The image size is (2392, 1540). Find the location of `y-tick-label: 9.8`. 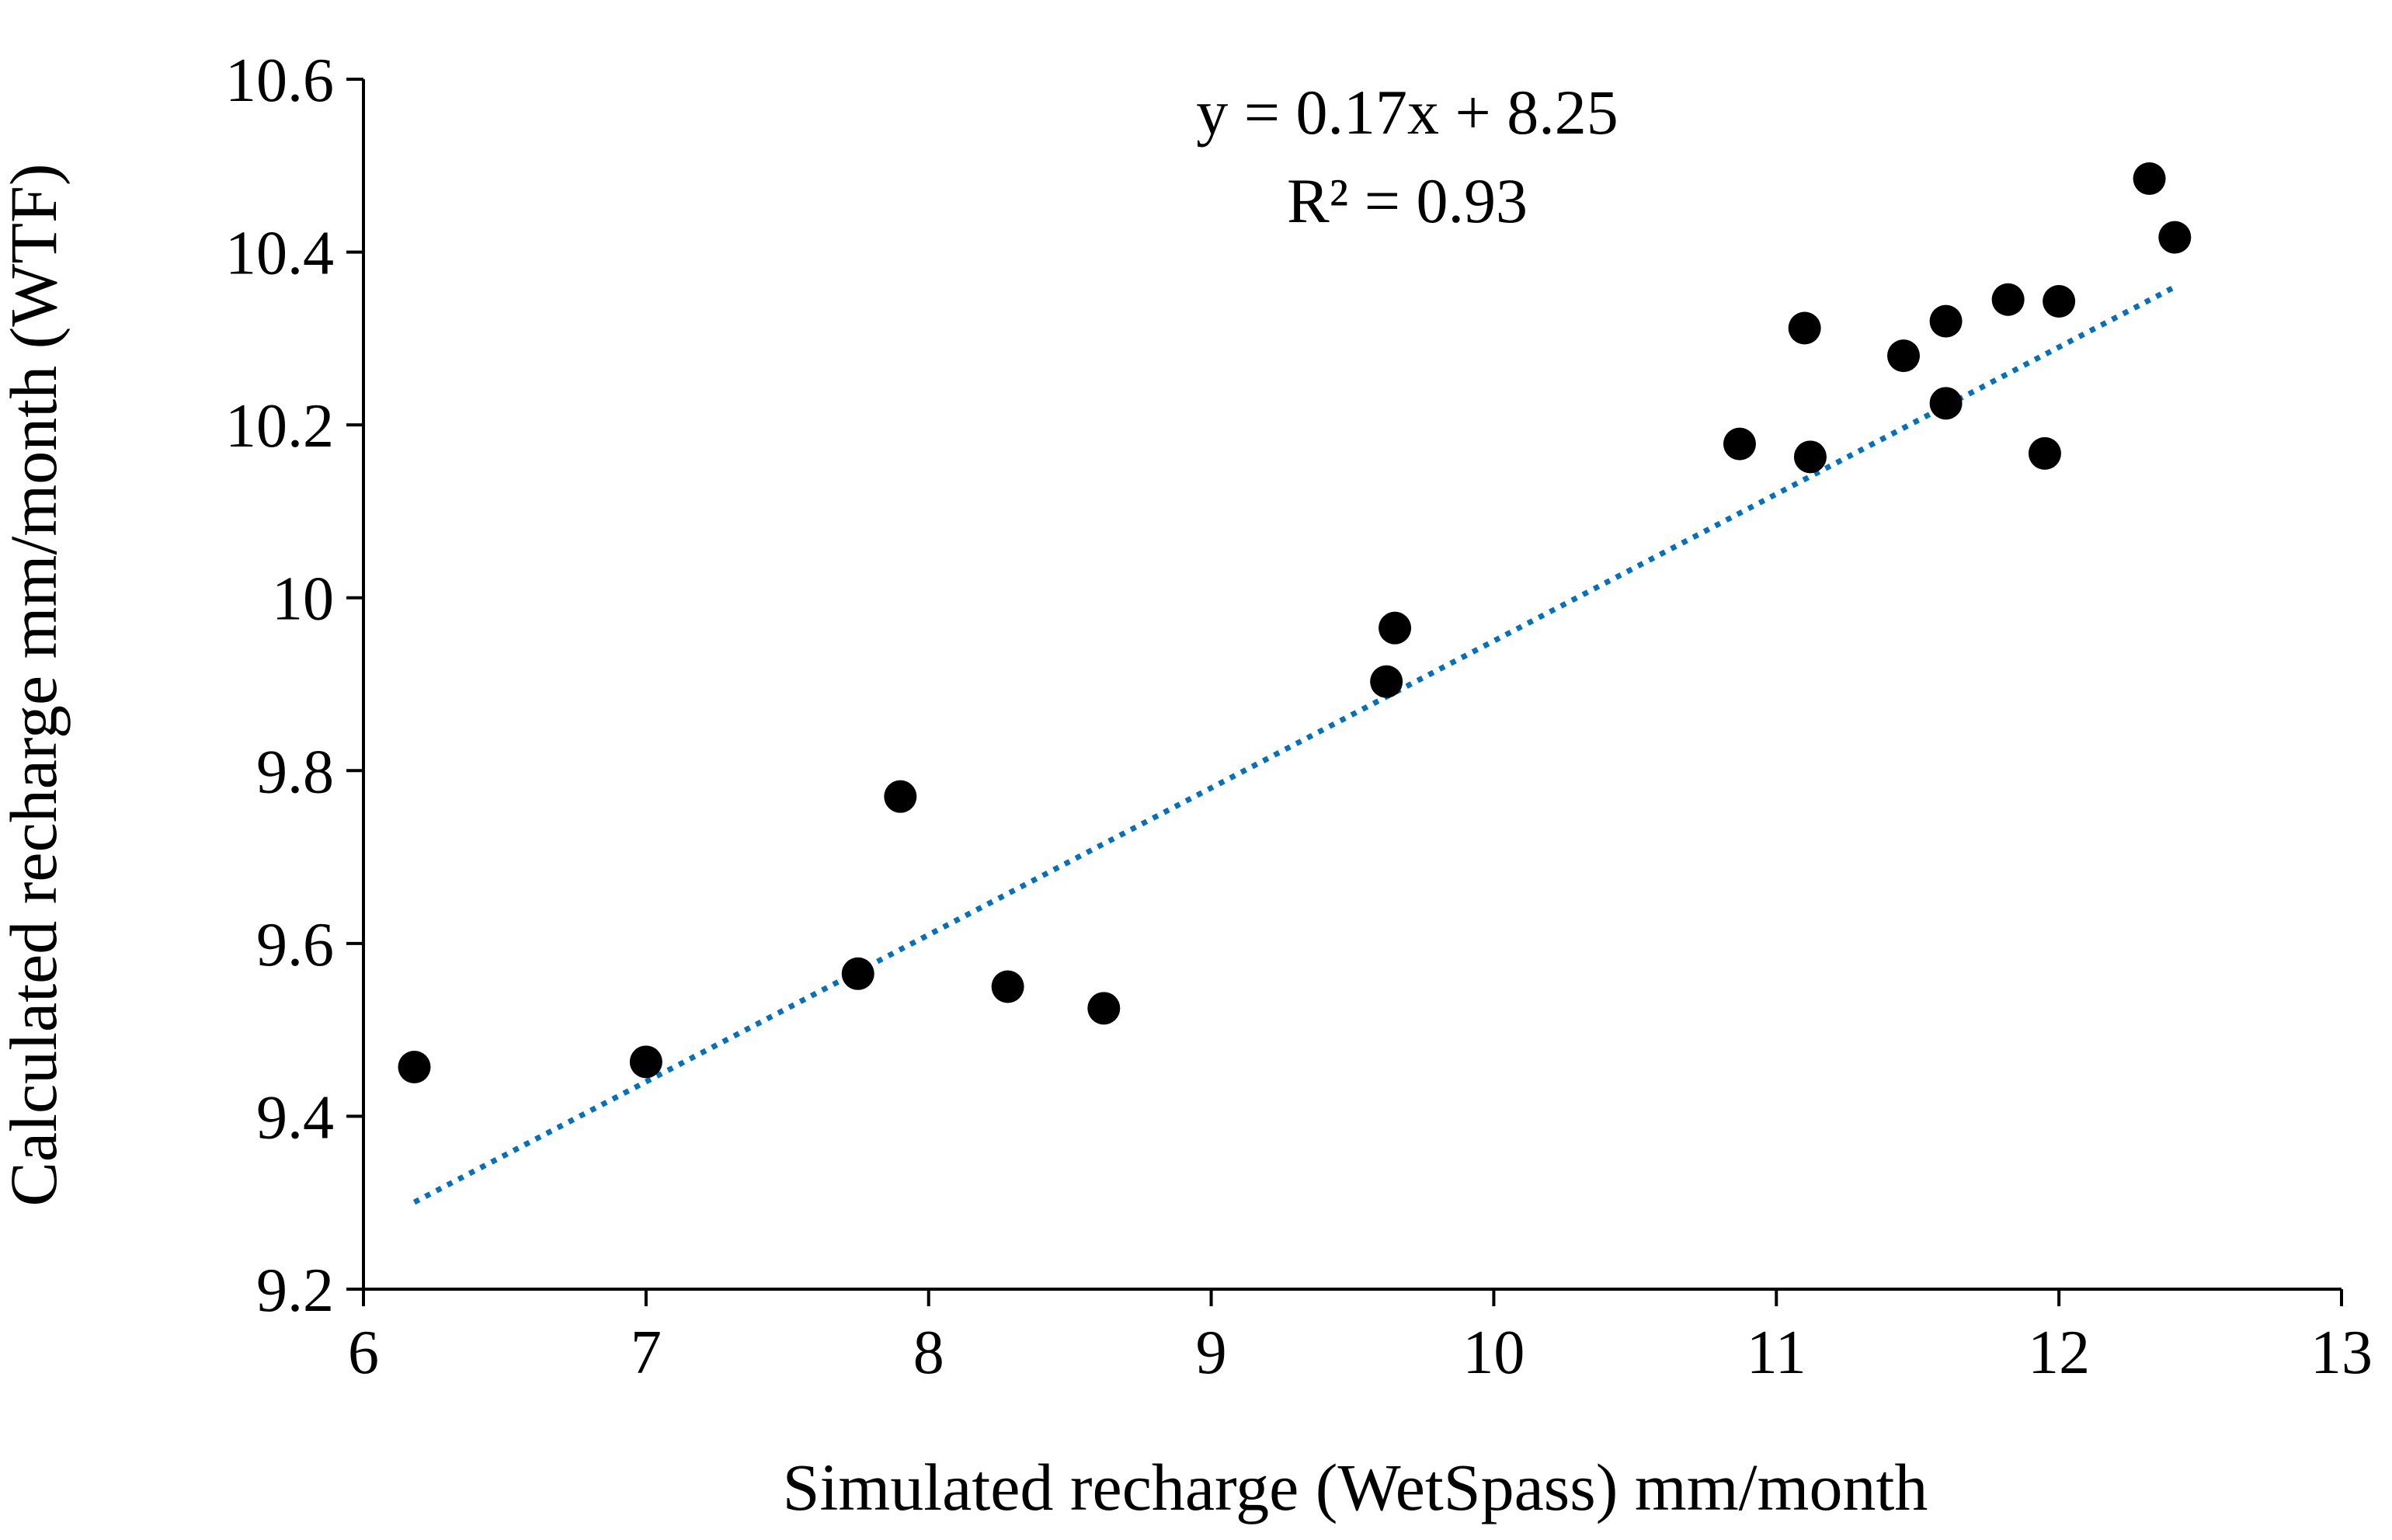

y-tick-label: 9.8 is located at coordinates (295, 772).